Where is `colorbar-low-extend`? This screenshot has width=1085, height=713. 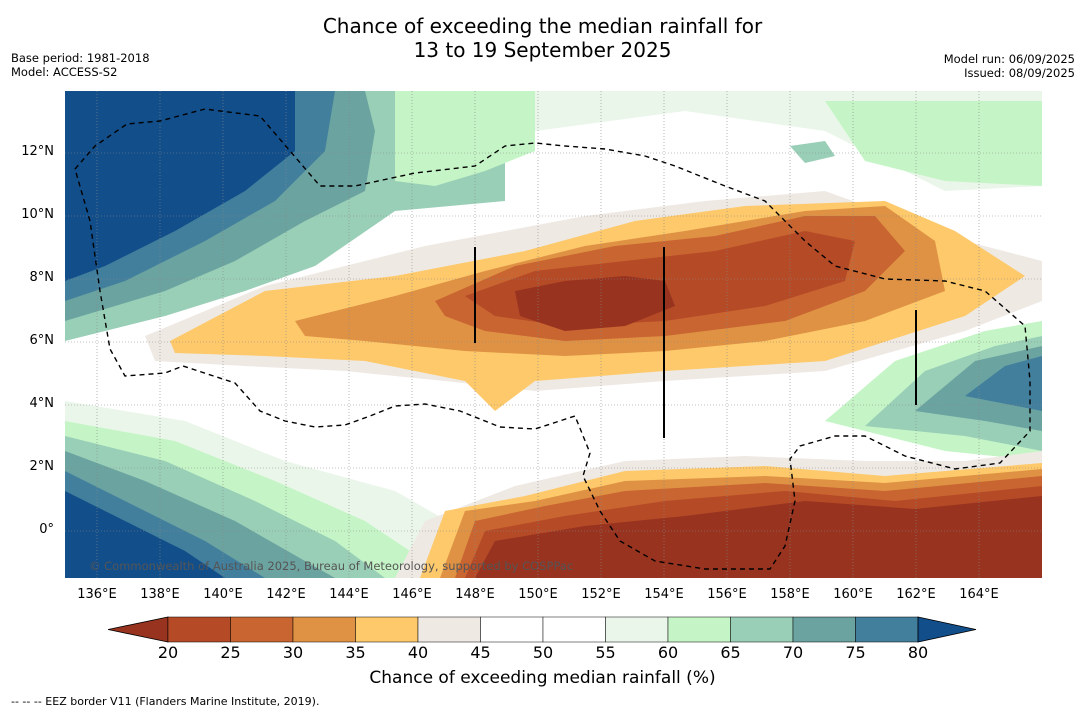
colorbar-low-extend is located at coordinates (138, 629).